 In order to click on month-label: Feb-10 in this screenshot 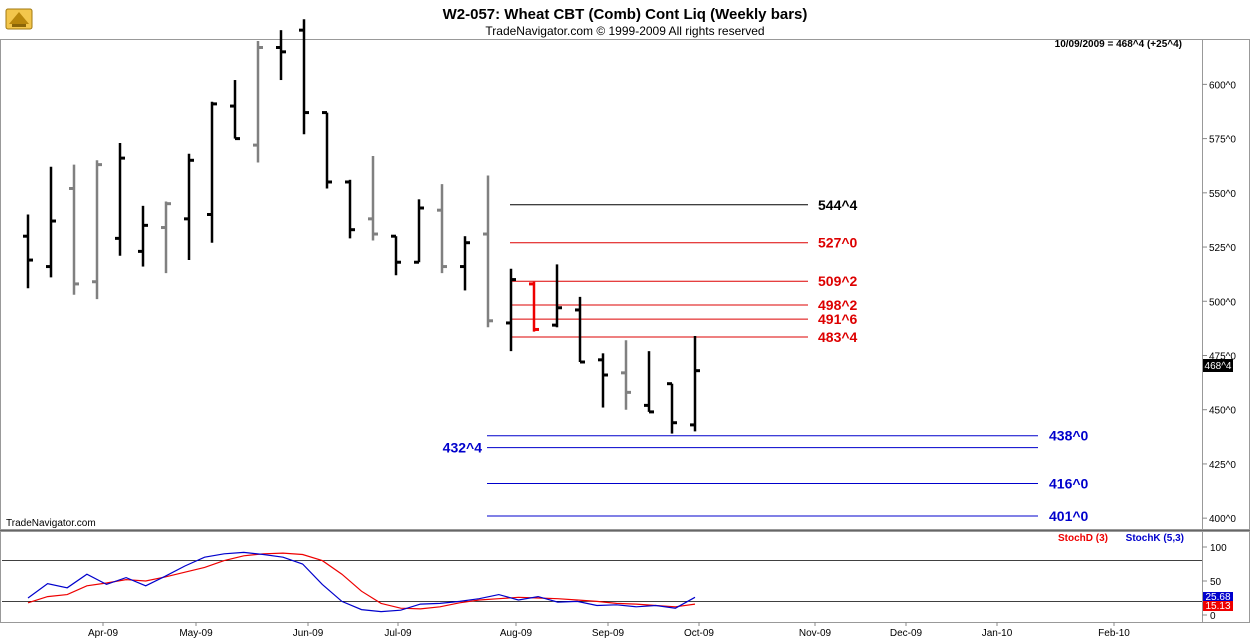, I will do `click(1114, 633)`.